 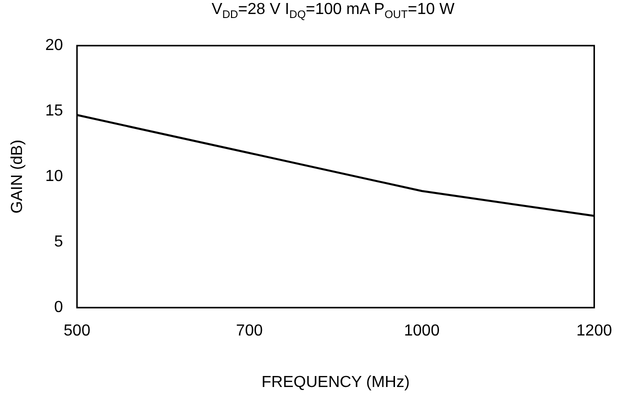 What do you see at coordinates (422, 331) in the screenshot?
I see `x-tick-label: 1000` at bounding box center [422, 331].